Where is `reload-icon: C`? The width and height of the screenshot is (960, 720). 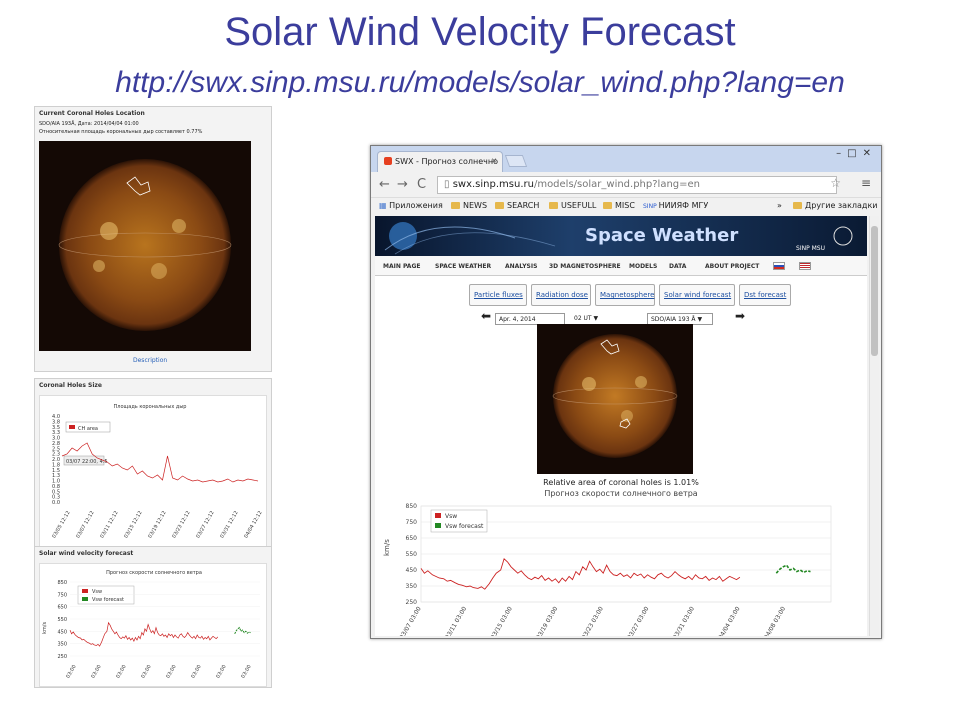
reload-icon: C is located at coordinates (422, 184).